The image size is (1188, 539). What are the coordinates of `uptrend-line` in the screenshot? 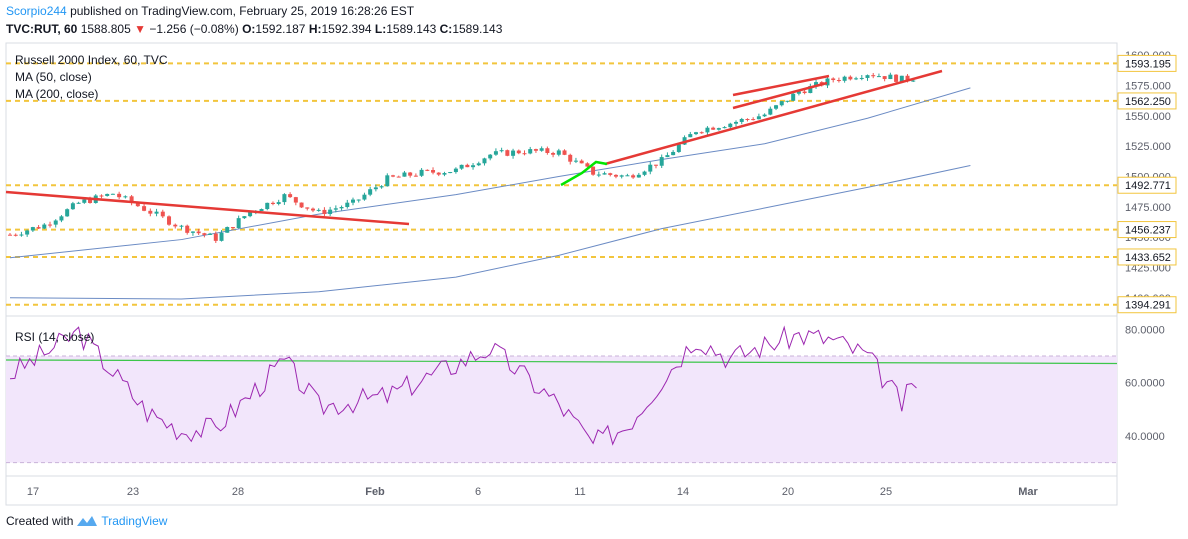 It's located at (773, 117).